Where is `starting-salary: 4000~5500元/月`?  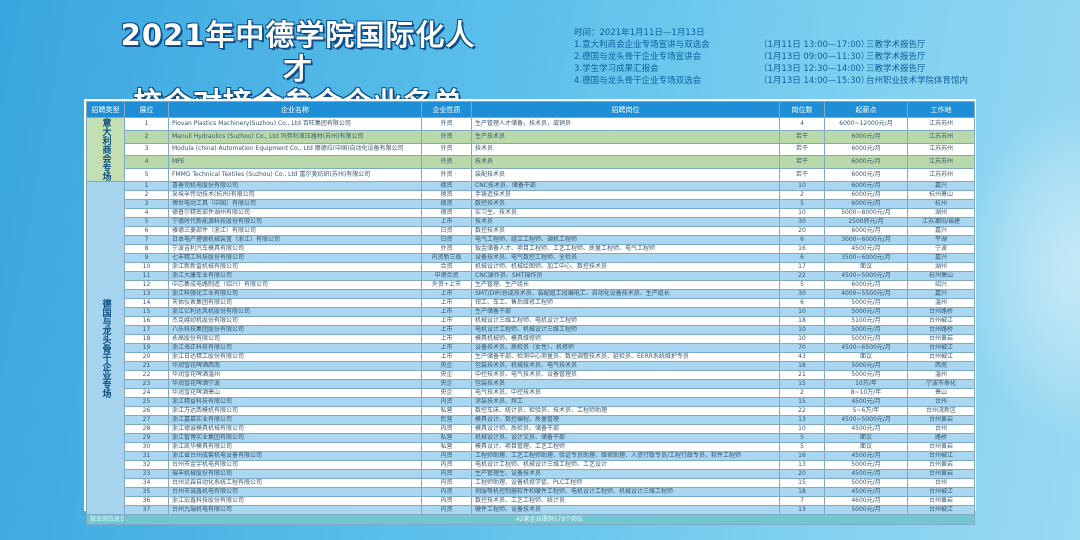
starting-salary: 4000~5500元/月 is located at coordinates (866, 294).